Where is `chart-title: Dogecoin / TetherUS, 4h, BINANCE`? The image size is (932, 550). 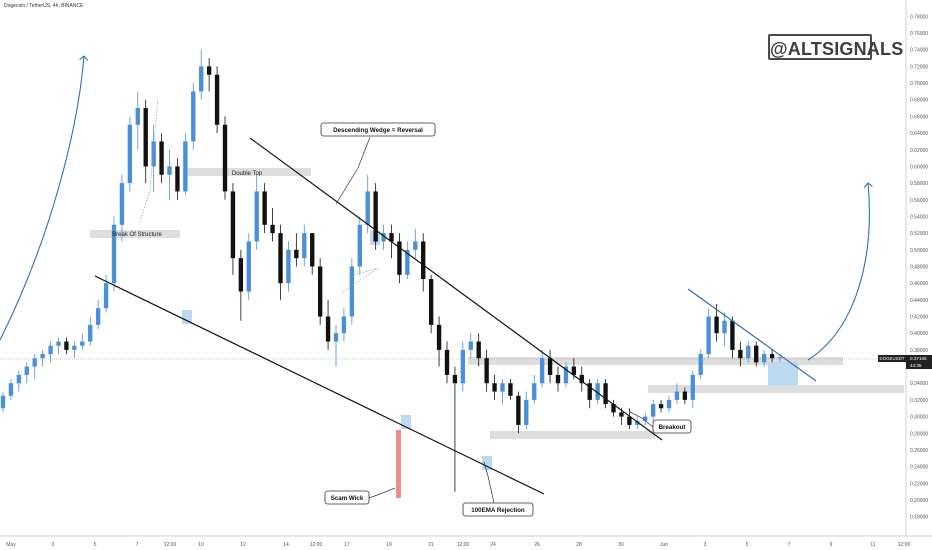 chart-title: Dogecoin / TetherUS, 4h, BINANCE is located at coordinates (44, 6).